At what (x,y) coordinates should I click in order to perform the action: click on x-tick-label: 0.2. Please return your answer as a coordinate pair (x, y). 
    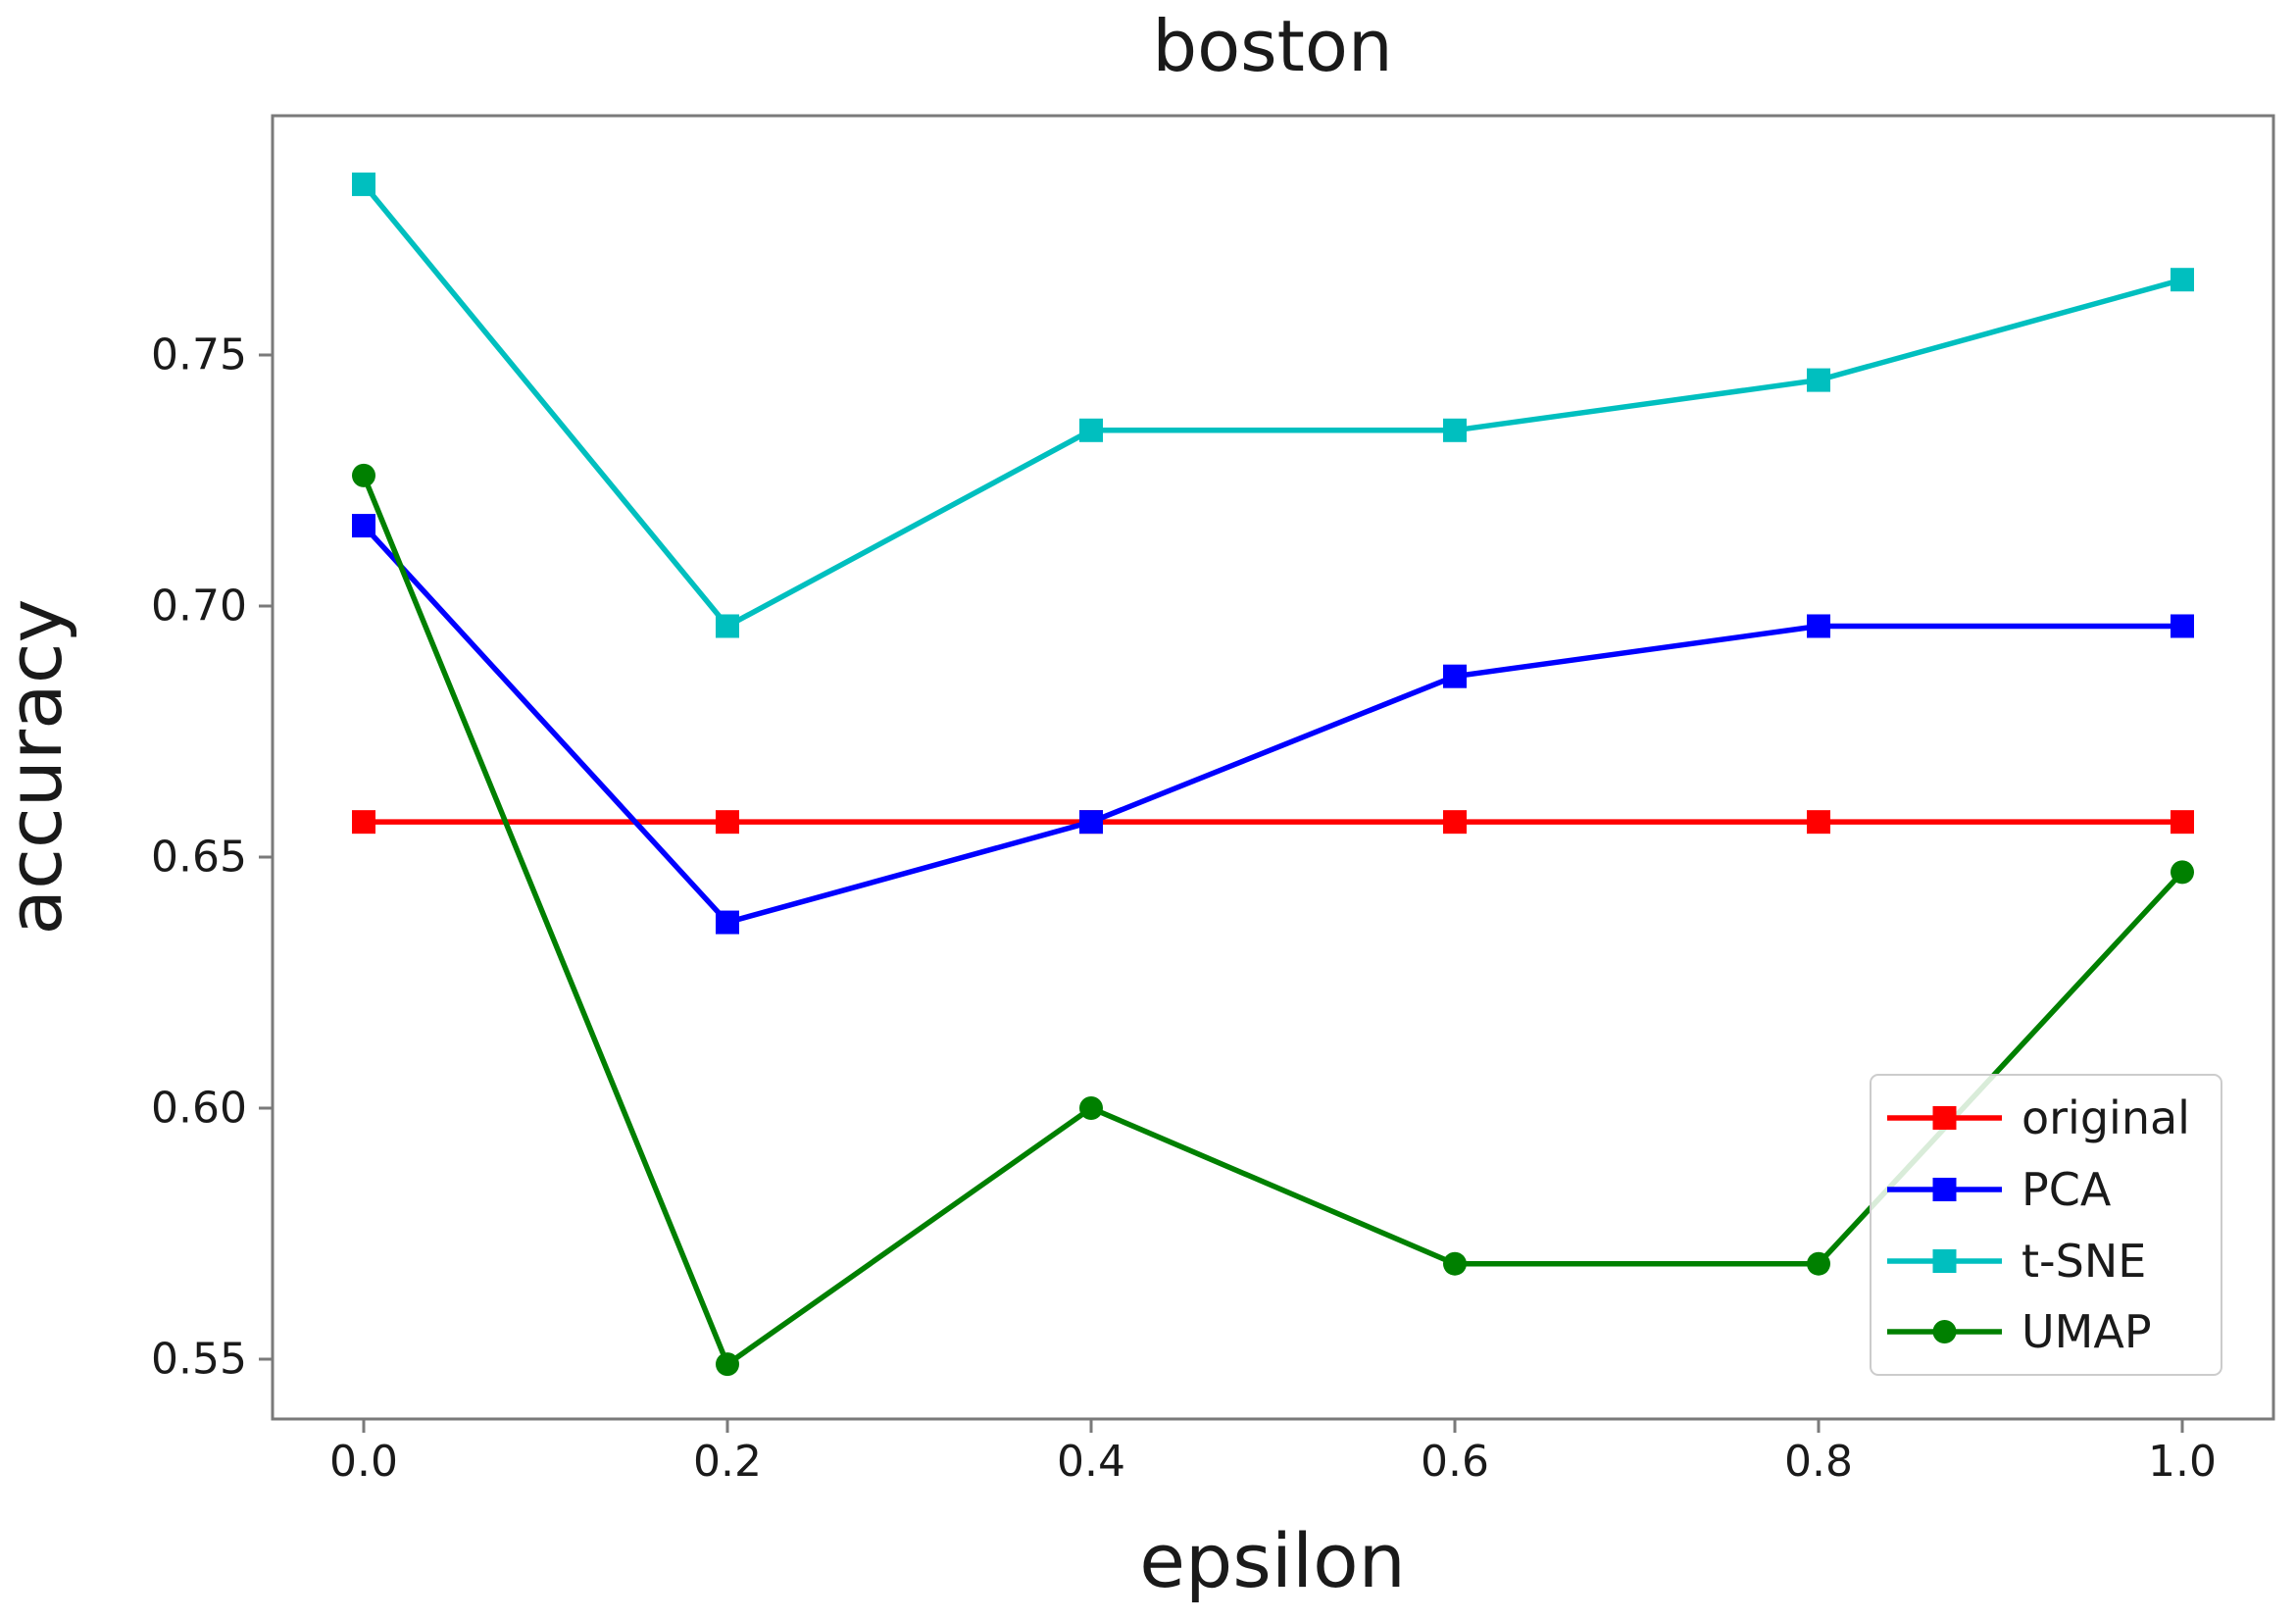
    Looking at the image, I should click on (727, 1462).